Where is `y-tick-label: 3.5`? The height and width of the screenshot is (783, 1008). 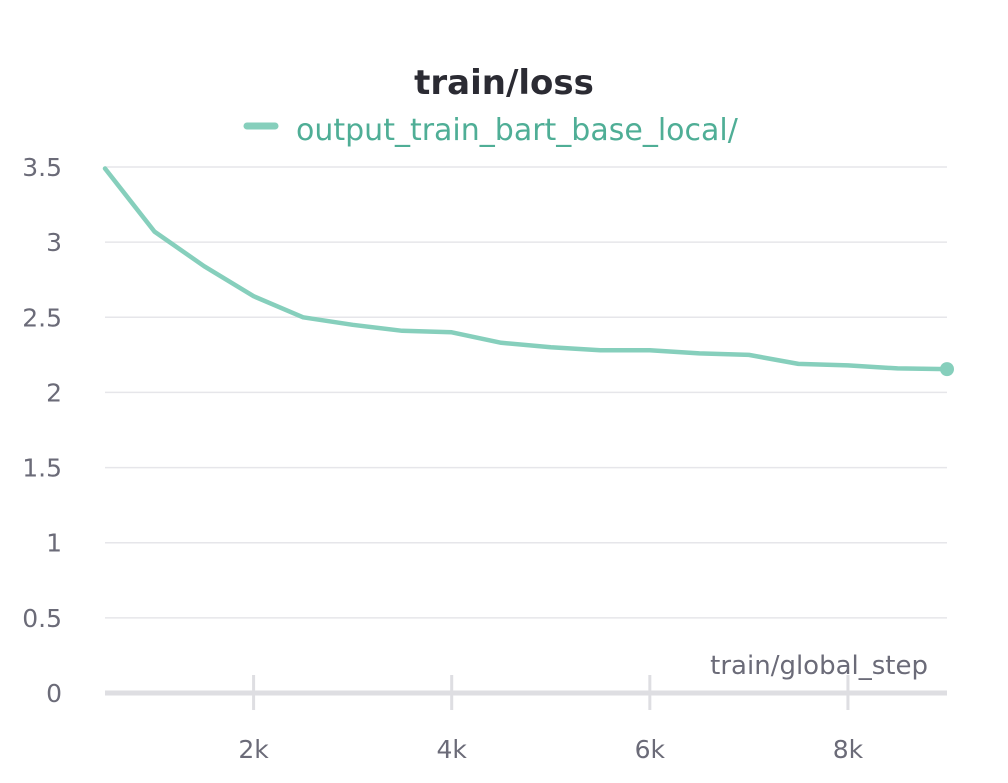 y-tick-label: 3.5 is located at coordinates (42, 167).